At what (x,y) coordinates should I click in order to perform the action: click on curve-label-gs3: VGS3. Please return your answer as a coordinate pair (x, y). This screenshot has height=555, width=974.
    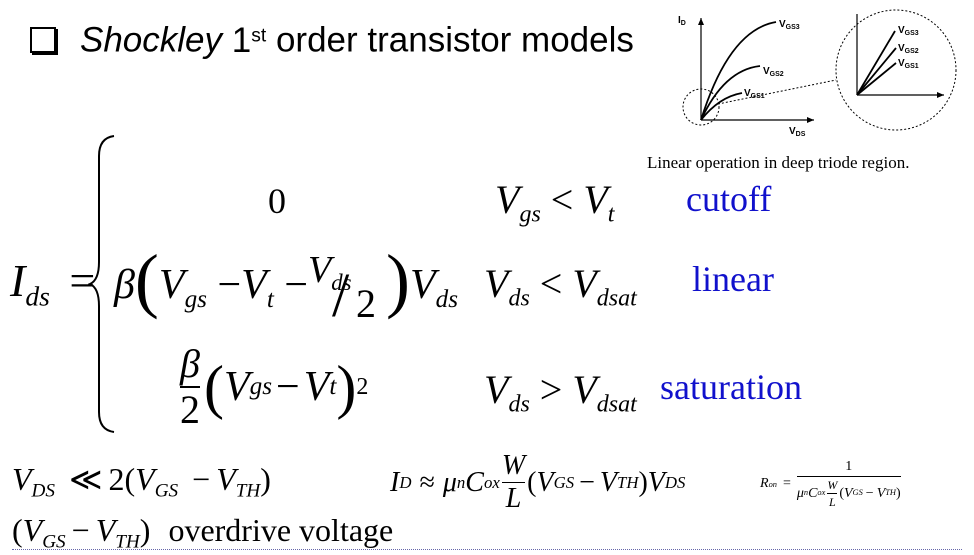
    Looking at the image, I should click on (789, 25).